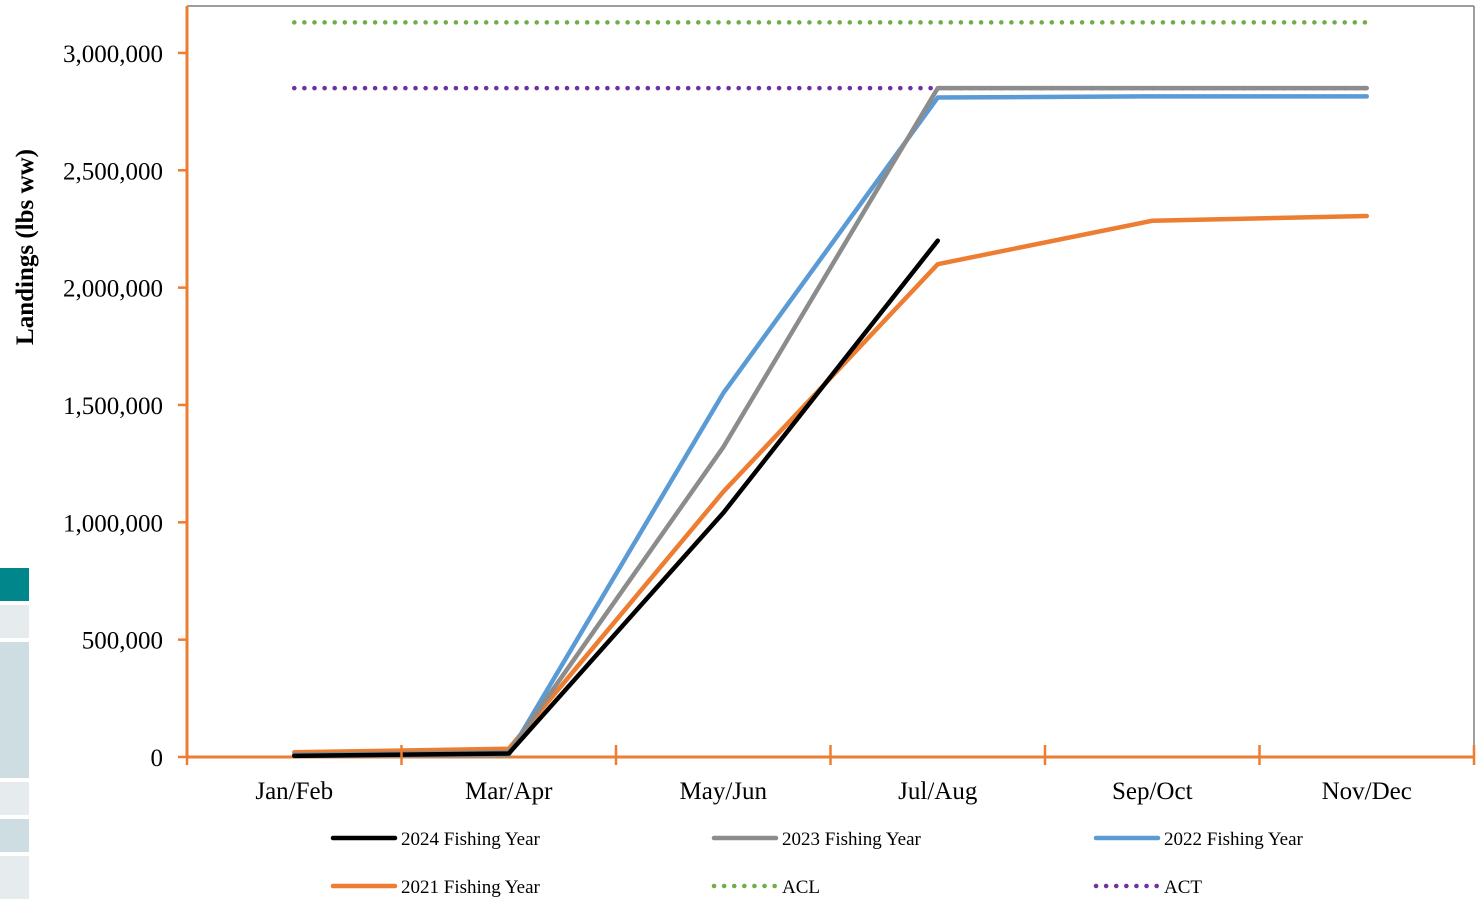 The image size is (1478, 899). Describe the element at coordinates (113, 523) in the screenshot. I see `y-tick-label: 1,000,000` at that location.